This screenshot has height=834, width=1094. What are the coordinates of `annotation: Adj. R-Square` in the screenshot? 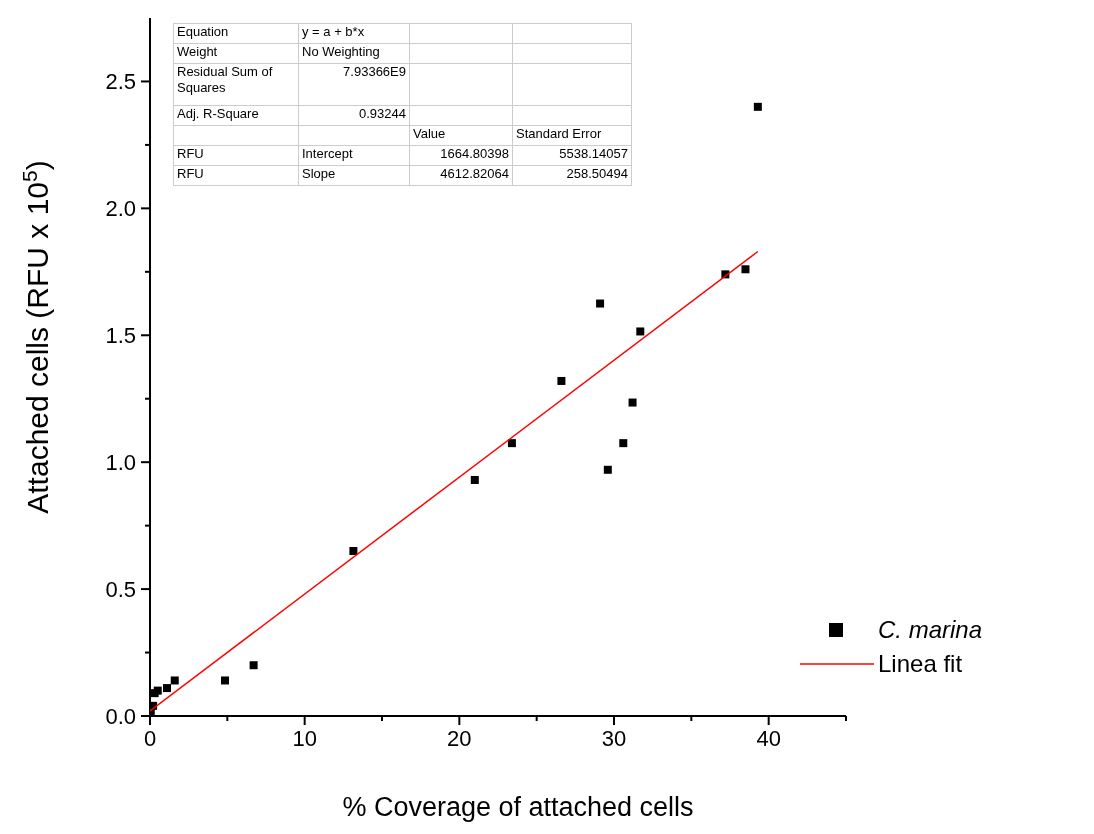 It's located at (218, 113).